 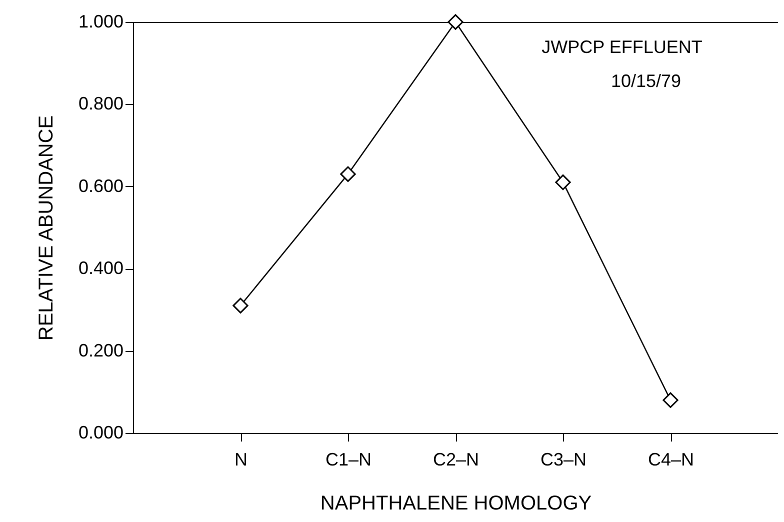 I want to click on y-tick-label: 0.800, so click(x=101, y=104).